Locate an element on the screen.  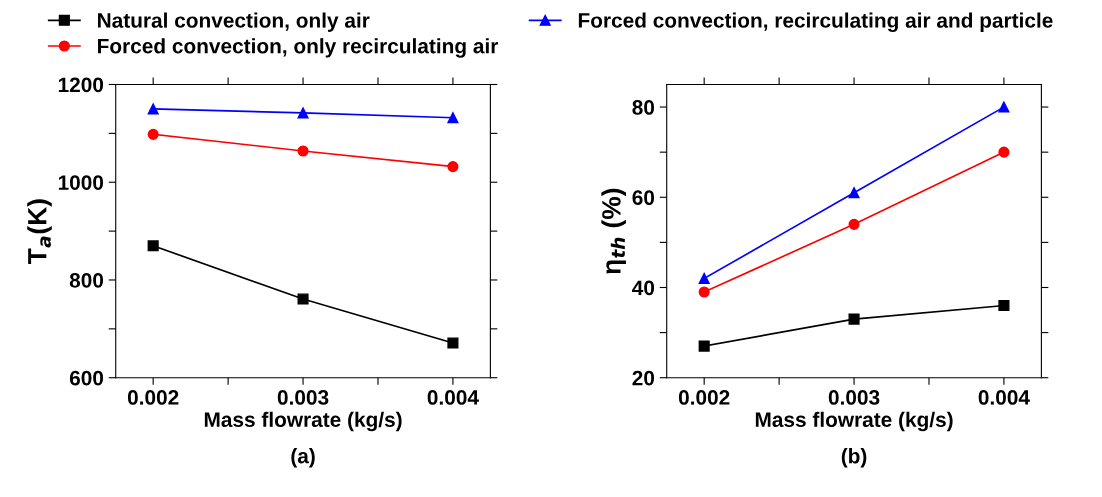
y-tick-label: 1000 is located at coordinates (81, 182).